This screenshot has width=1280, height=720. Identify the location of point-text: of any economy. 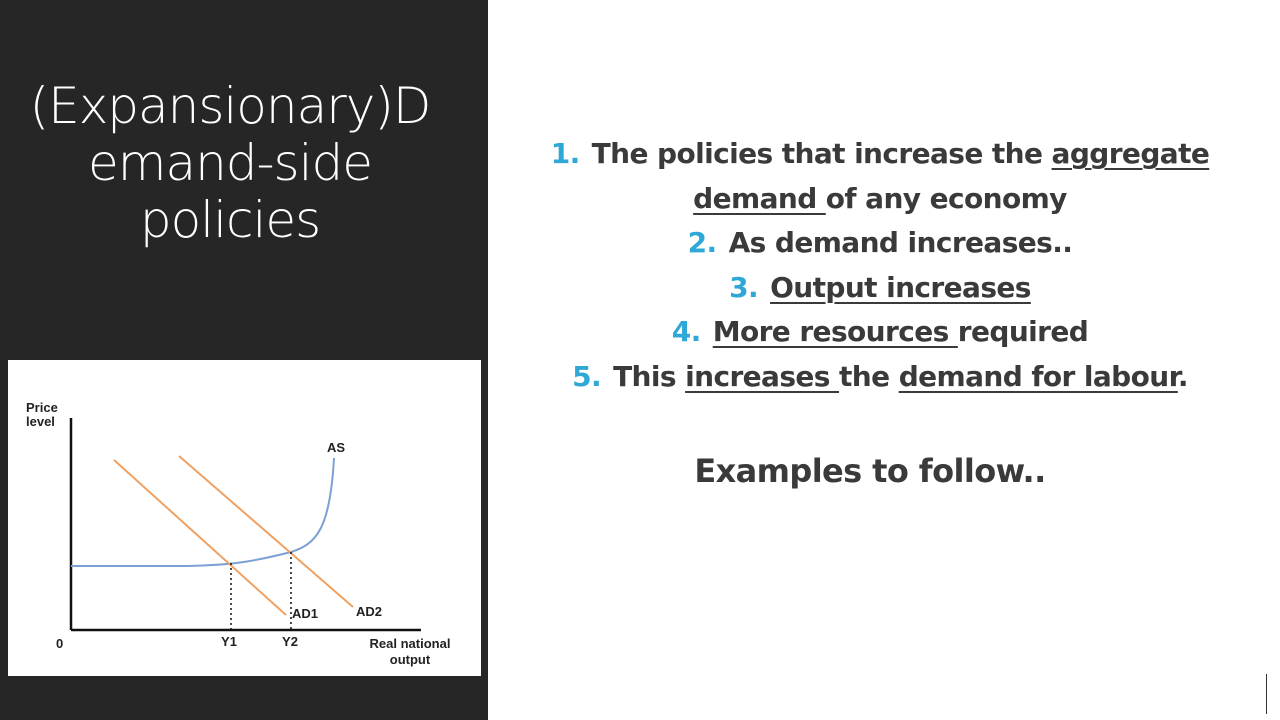
(946, 198).